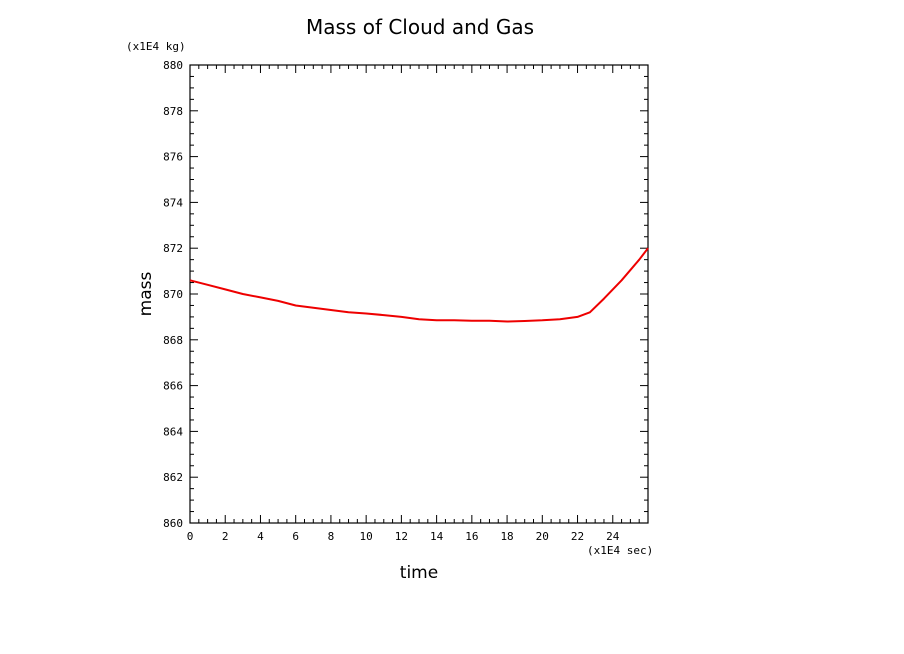 Image resolution: width=904 pixels, height=654 pixels. I want to click on x-tick-label: 2, so click(225, 536).